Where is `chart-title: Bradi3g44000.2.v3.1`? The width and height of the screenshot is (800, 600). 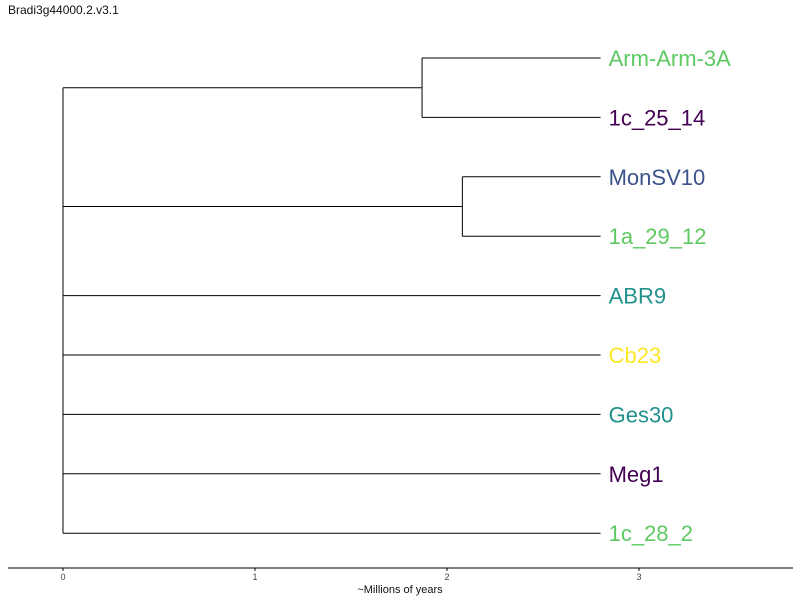 chart-title: Bradi3g44000.2.v3.1 is located at coordinates (63, 10).